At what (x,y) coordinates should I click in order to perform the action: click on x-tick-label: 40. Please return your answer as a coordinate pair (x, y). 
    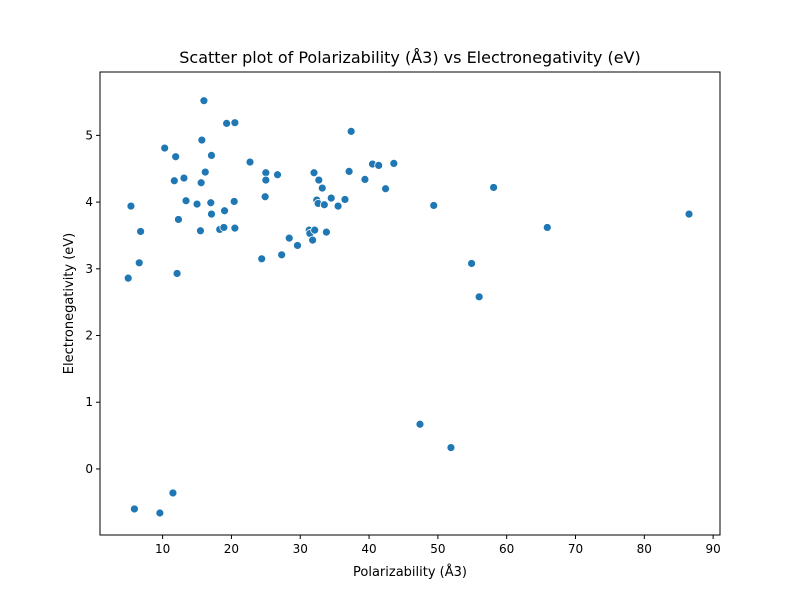
    Looking at the image, I should click on (368, 549).